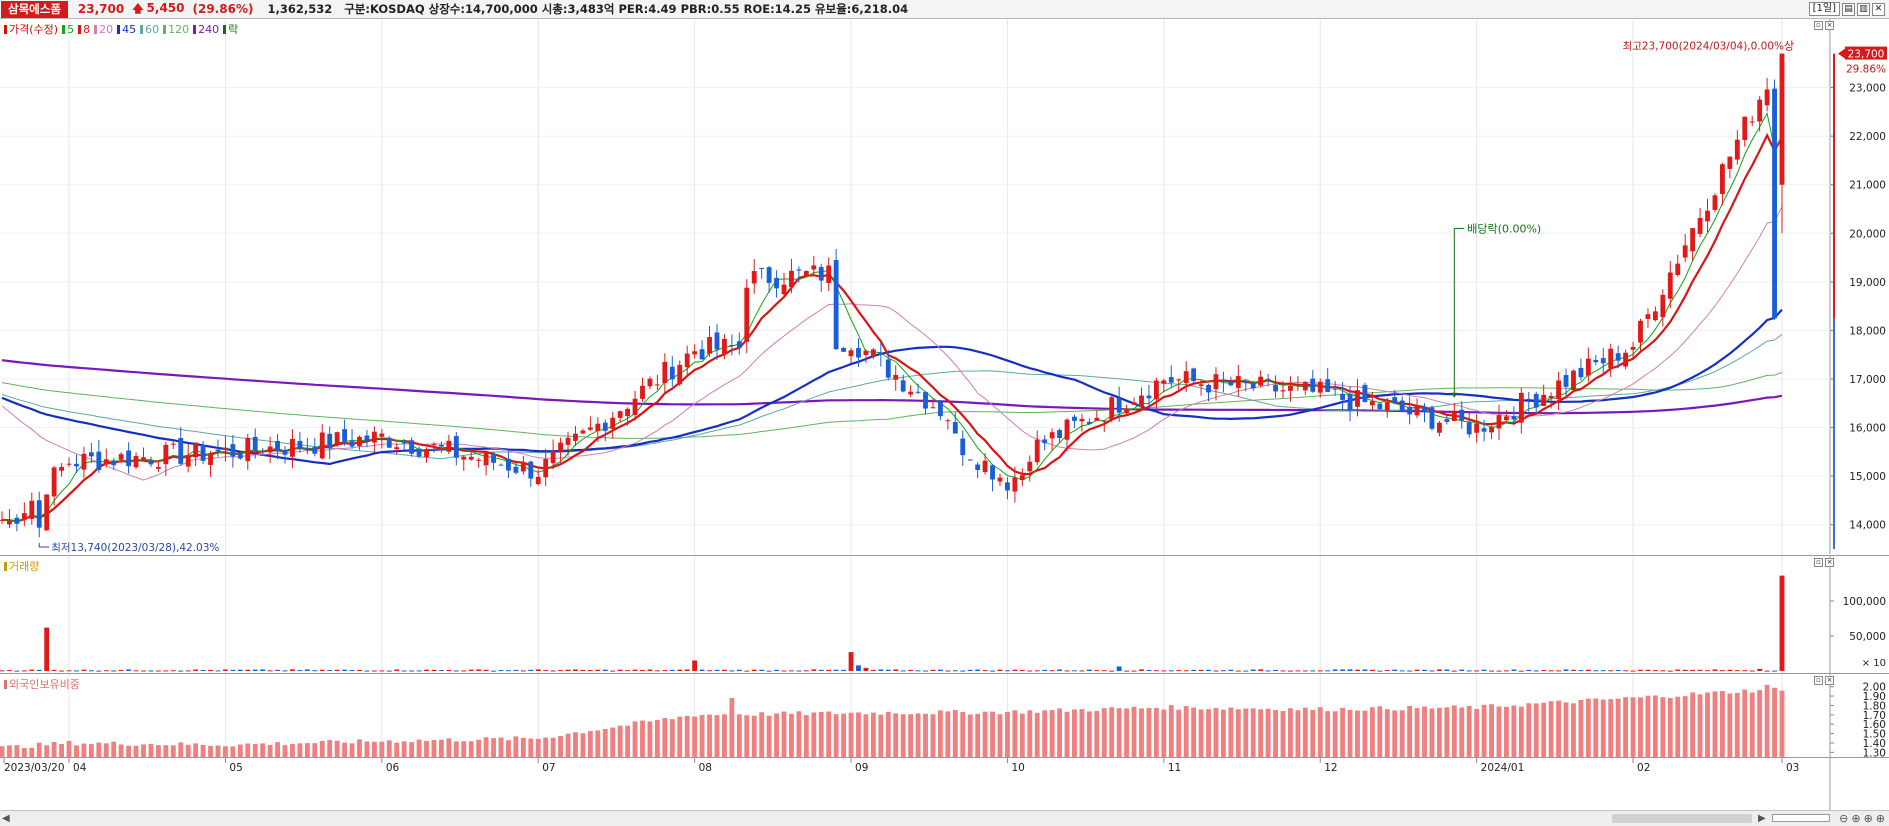  I want to click on zoom-slider, so click(1801, 818).